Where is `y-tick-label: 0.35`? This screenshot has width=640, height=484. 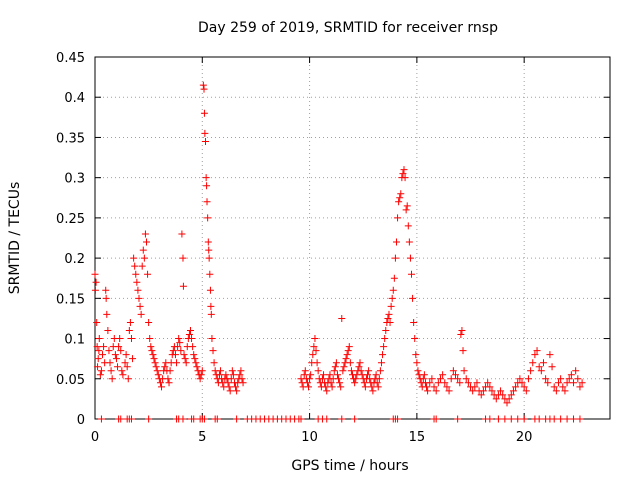 y-tick-label: 0.35 is located at coordinates (70, 138).